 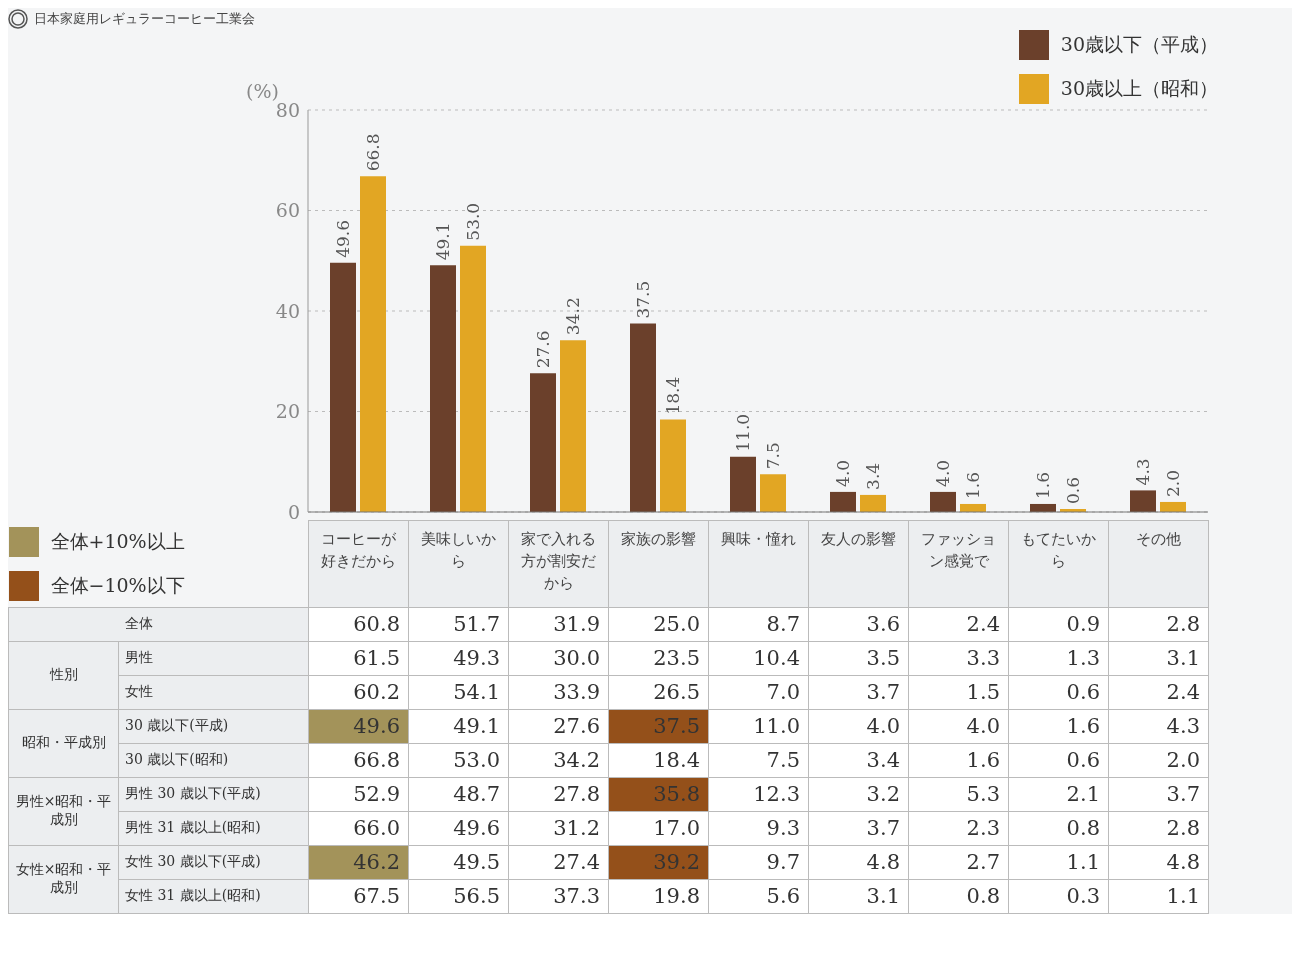 What do you see at coordinates (658, 563) in the screenshot?
I see `x-tick-label: 家族の影響` at bounding box center [658, 563].